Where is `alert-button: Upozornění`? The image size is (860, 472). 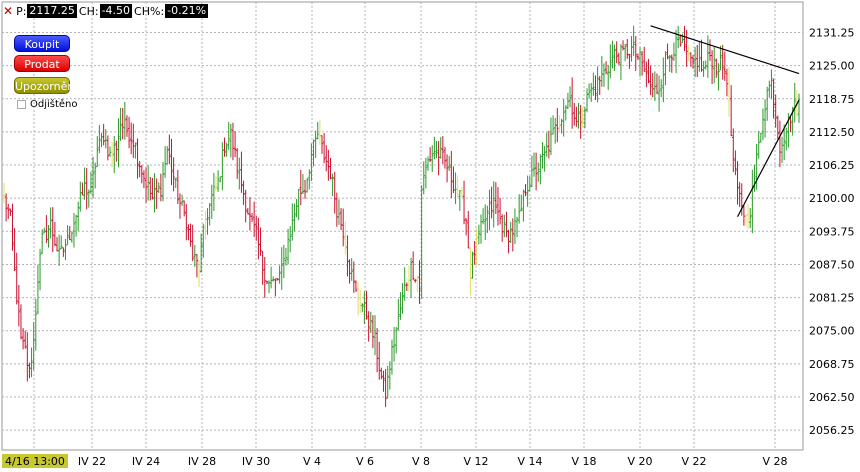 alert-button: Upozornění is located at coordinates (45, 85).